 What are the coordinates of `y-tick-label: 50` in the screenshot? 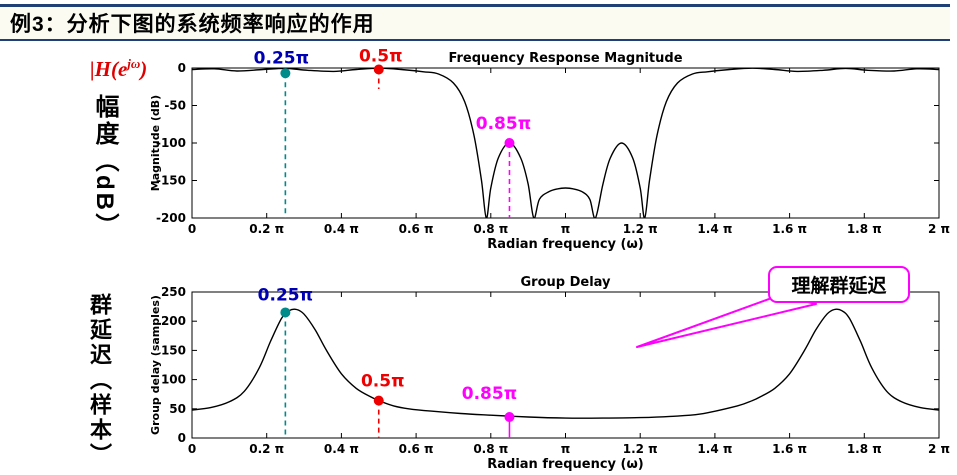 It's located at (177, 409).